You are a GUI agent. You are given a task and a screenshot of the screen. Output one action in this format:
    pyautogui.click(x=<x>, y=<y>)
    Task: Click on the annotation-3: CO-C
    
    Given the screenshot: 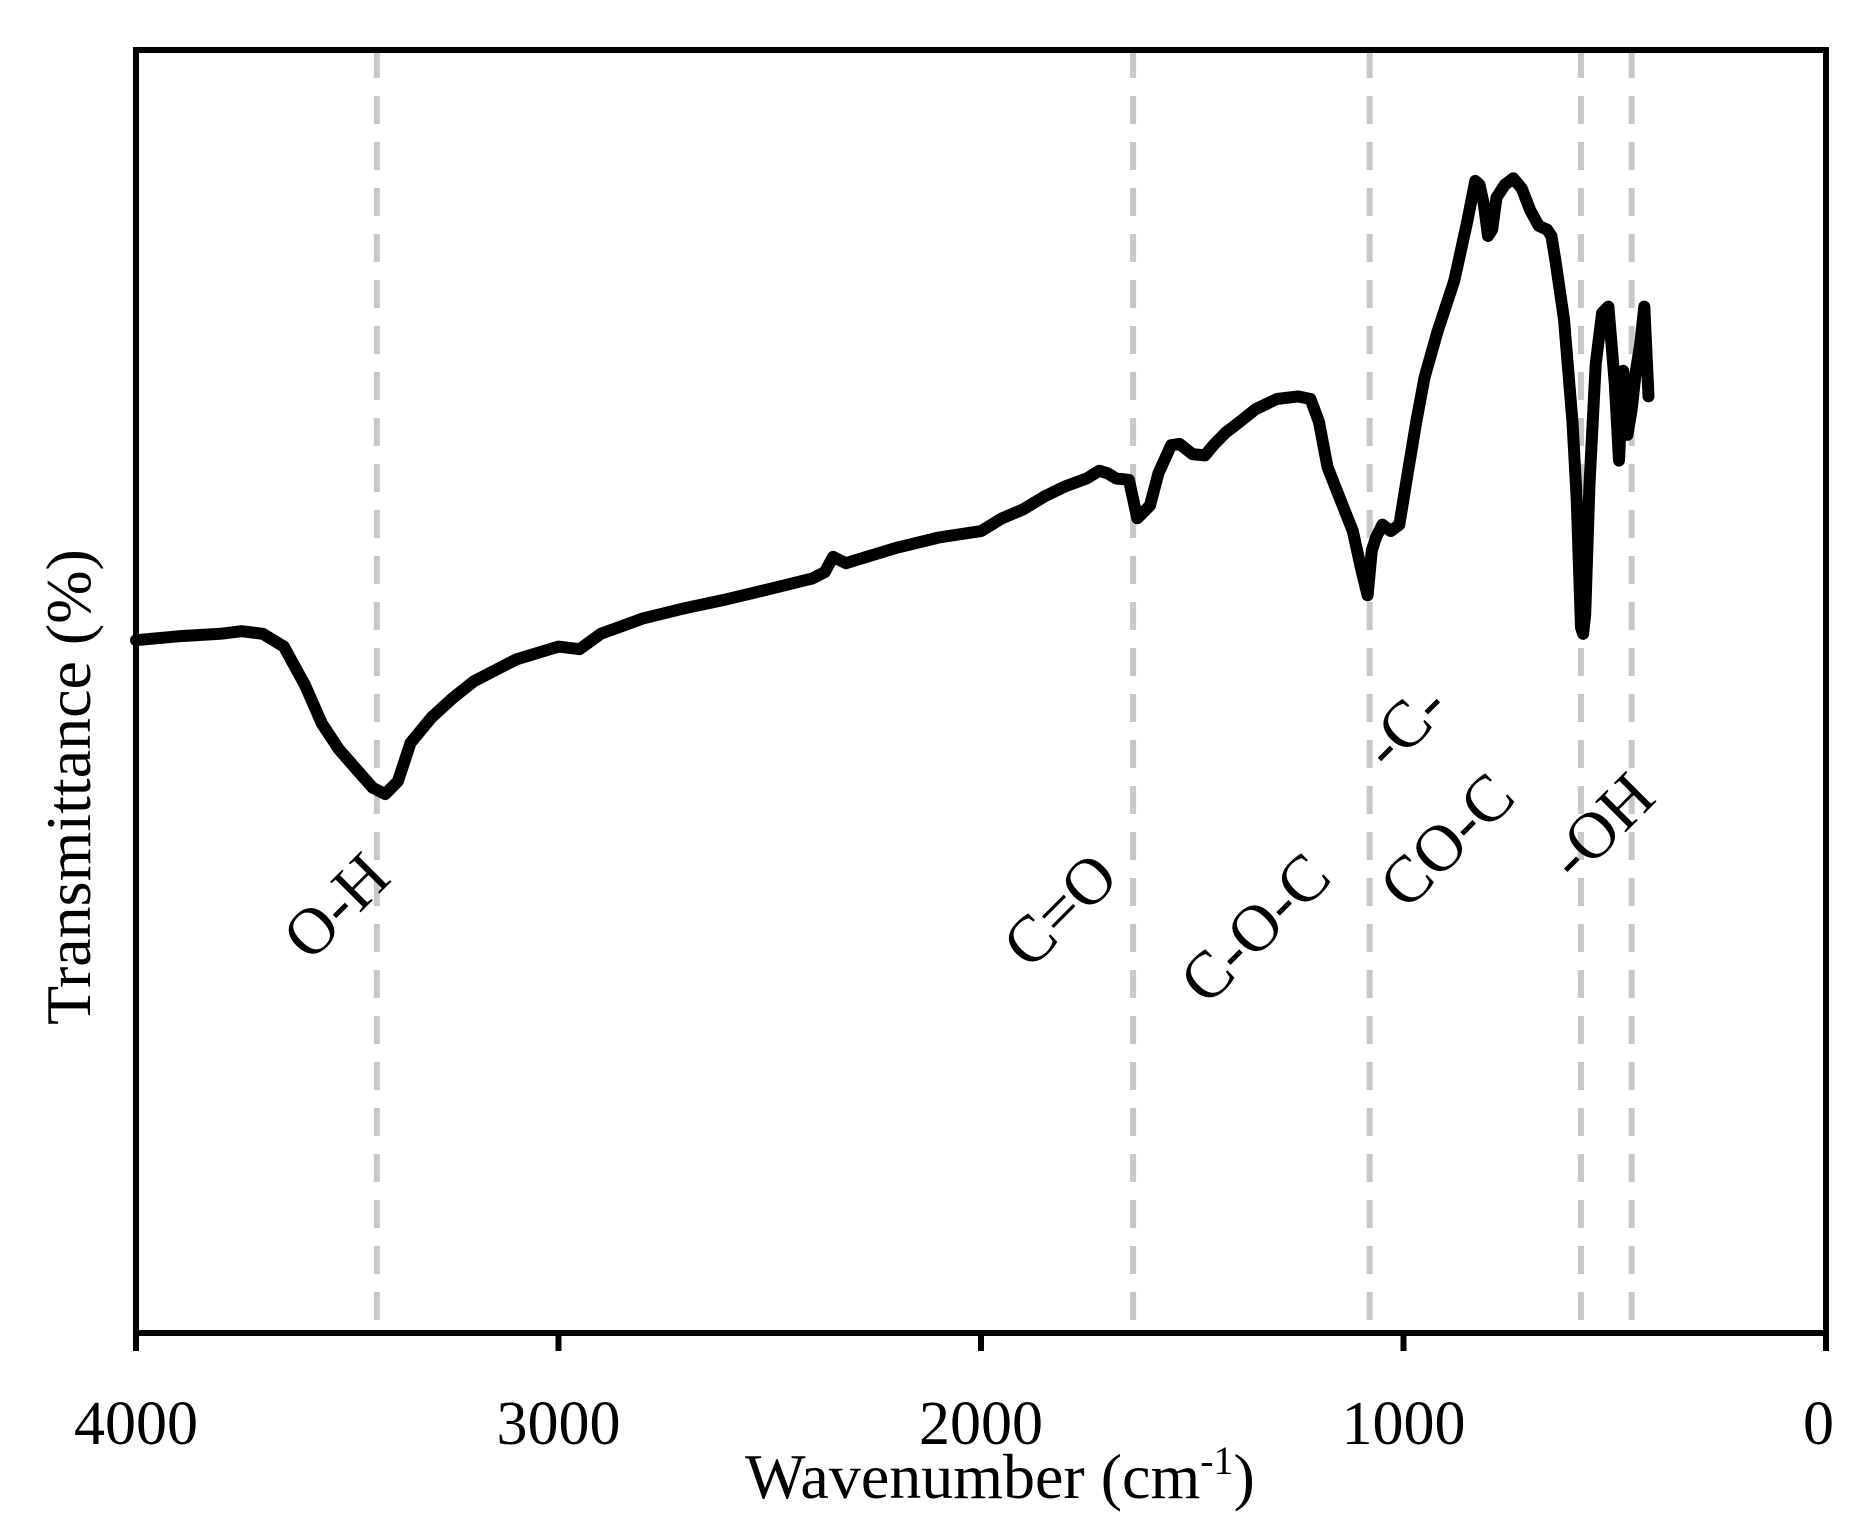 What is the action you would take?
    pyautogui.click(x=1446, y=840)
    